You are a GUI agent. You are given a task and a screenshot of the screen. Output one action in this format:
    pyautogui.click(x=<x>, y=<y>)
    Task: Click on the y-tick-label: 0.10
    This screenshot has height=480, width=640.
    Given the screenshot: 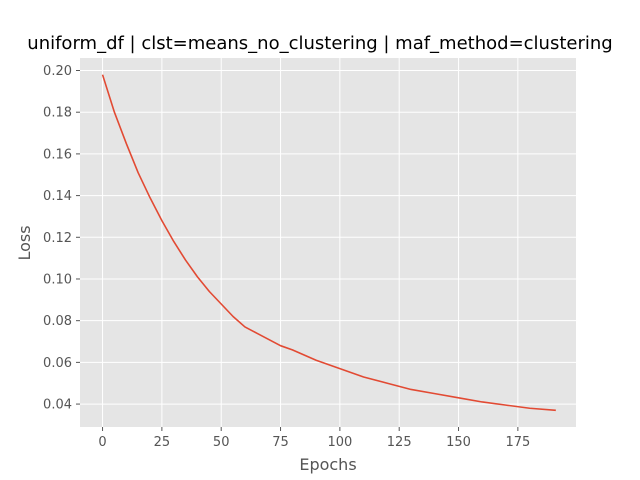 What is the action you would take?
    pyautogui.click(x=57, y=279)
    